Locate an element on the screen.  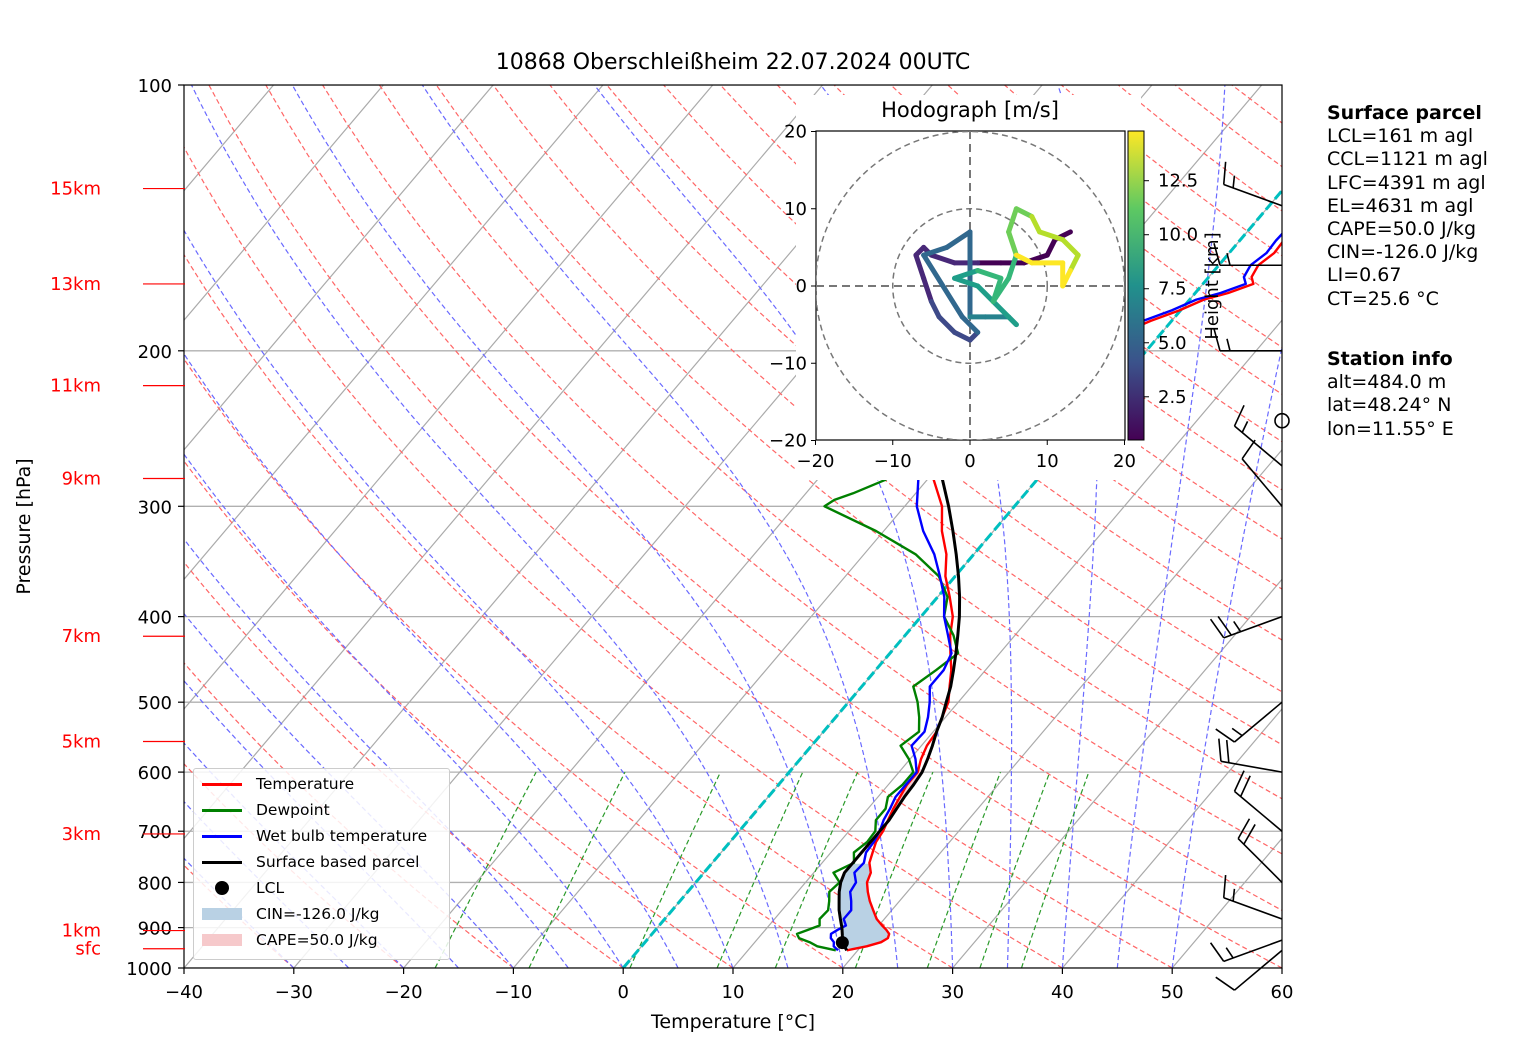
x-tick-label: 50 is located at coordinates (1172, 992).